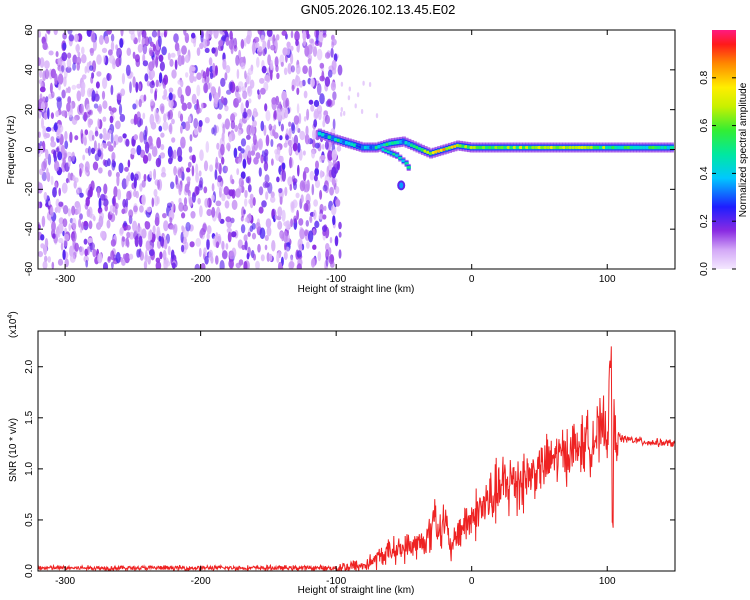 Image resolution: width=750 pixels, height=600 pixels. Describe the element at coordinates (13, 450) in the screenshot. I see `snr-y-label: SNR (10 * v/v)` at that location.